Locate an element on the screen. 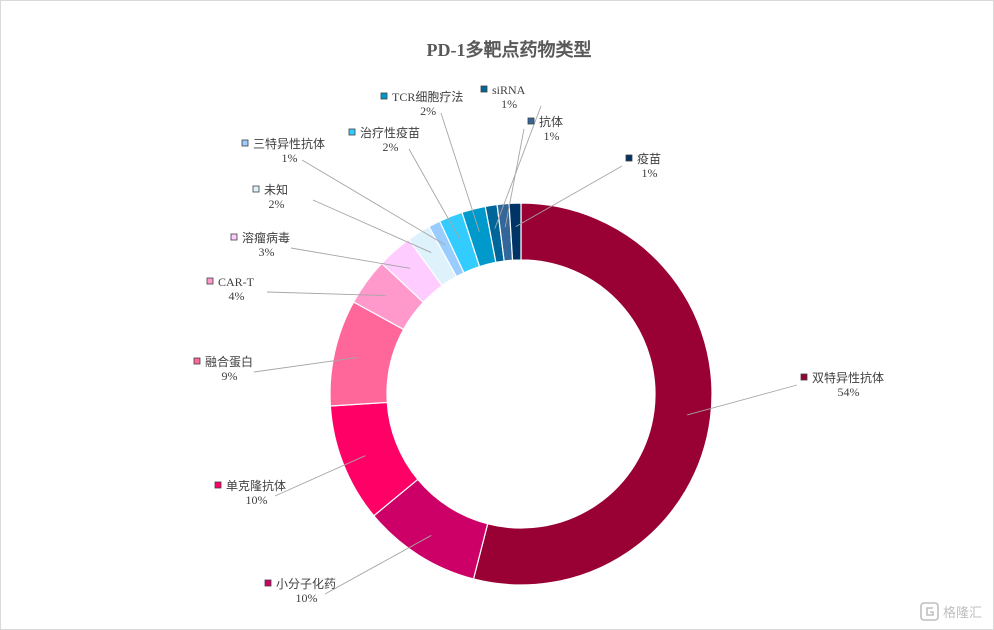  chart-title: PD-1多靶点药物类型 is located at coordinates (509, 49).